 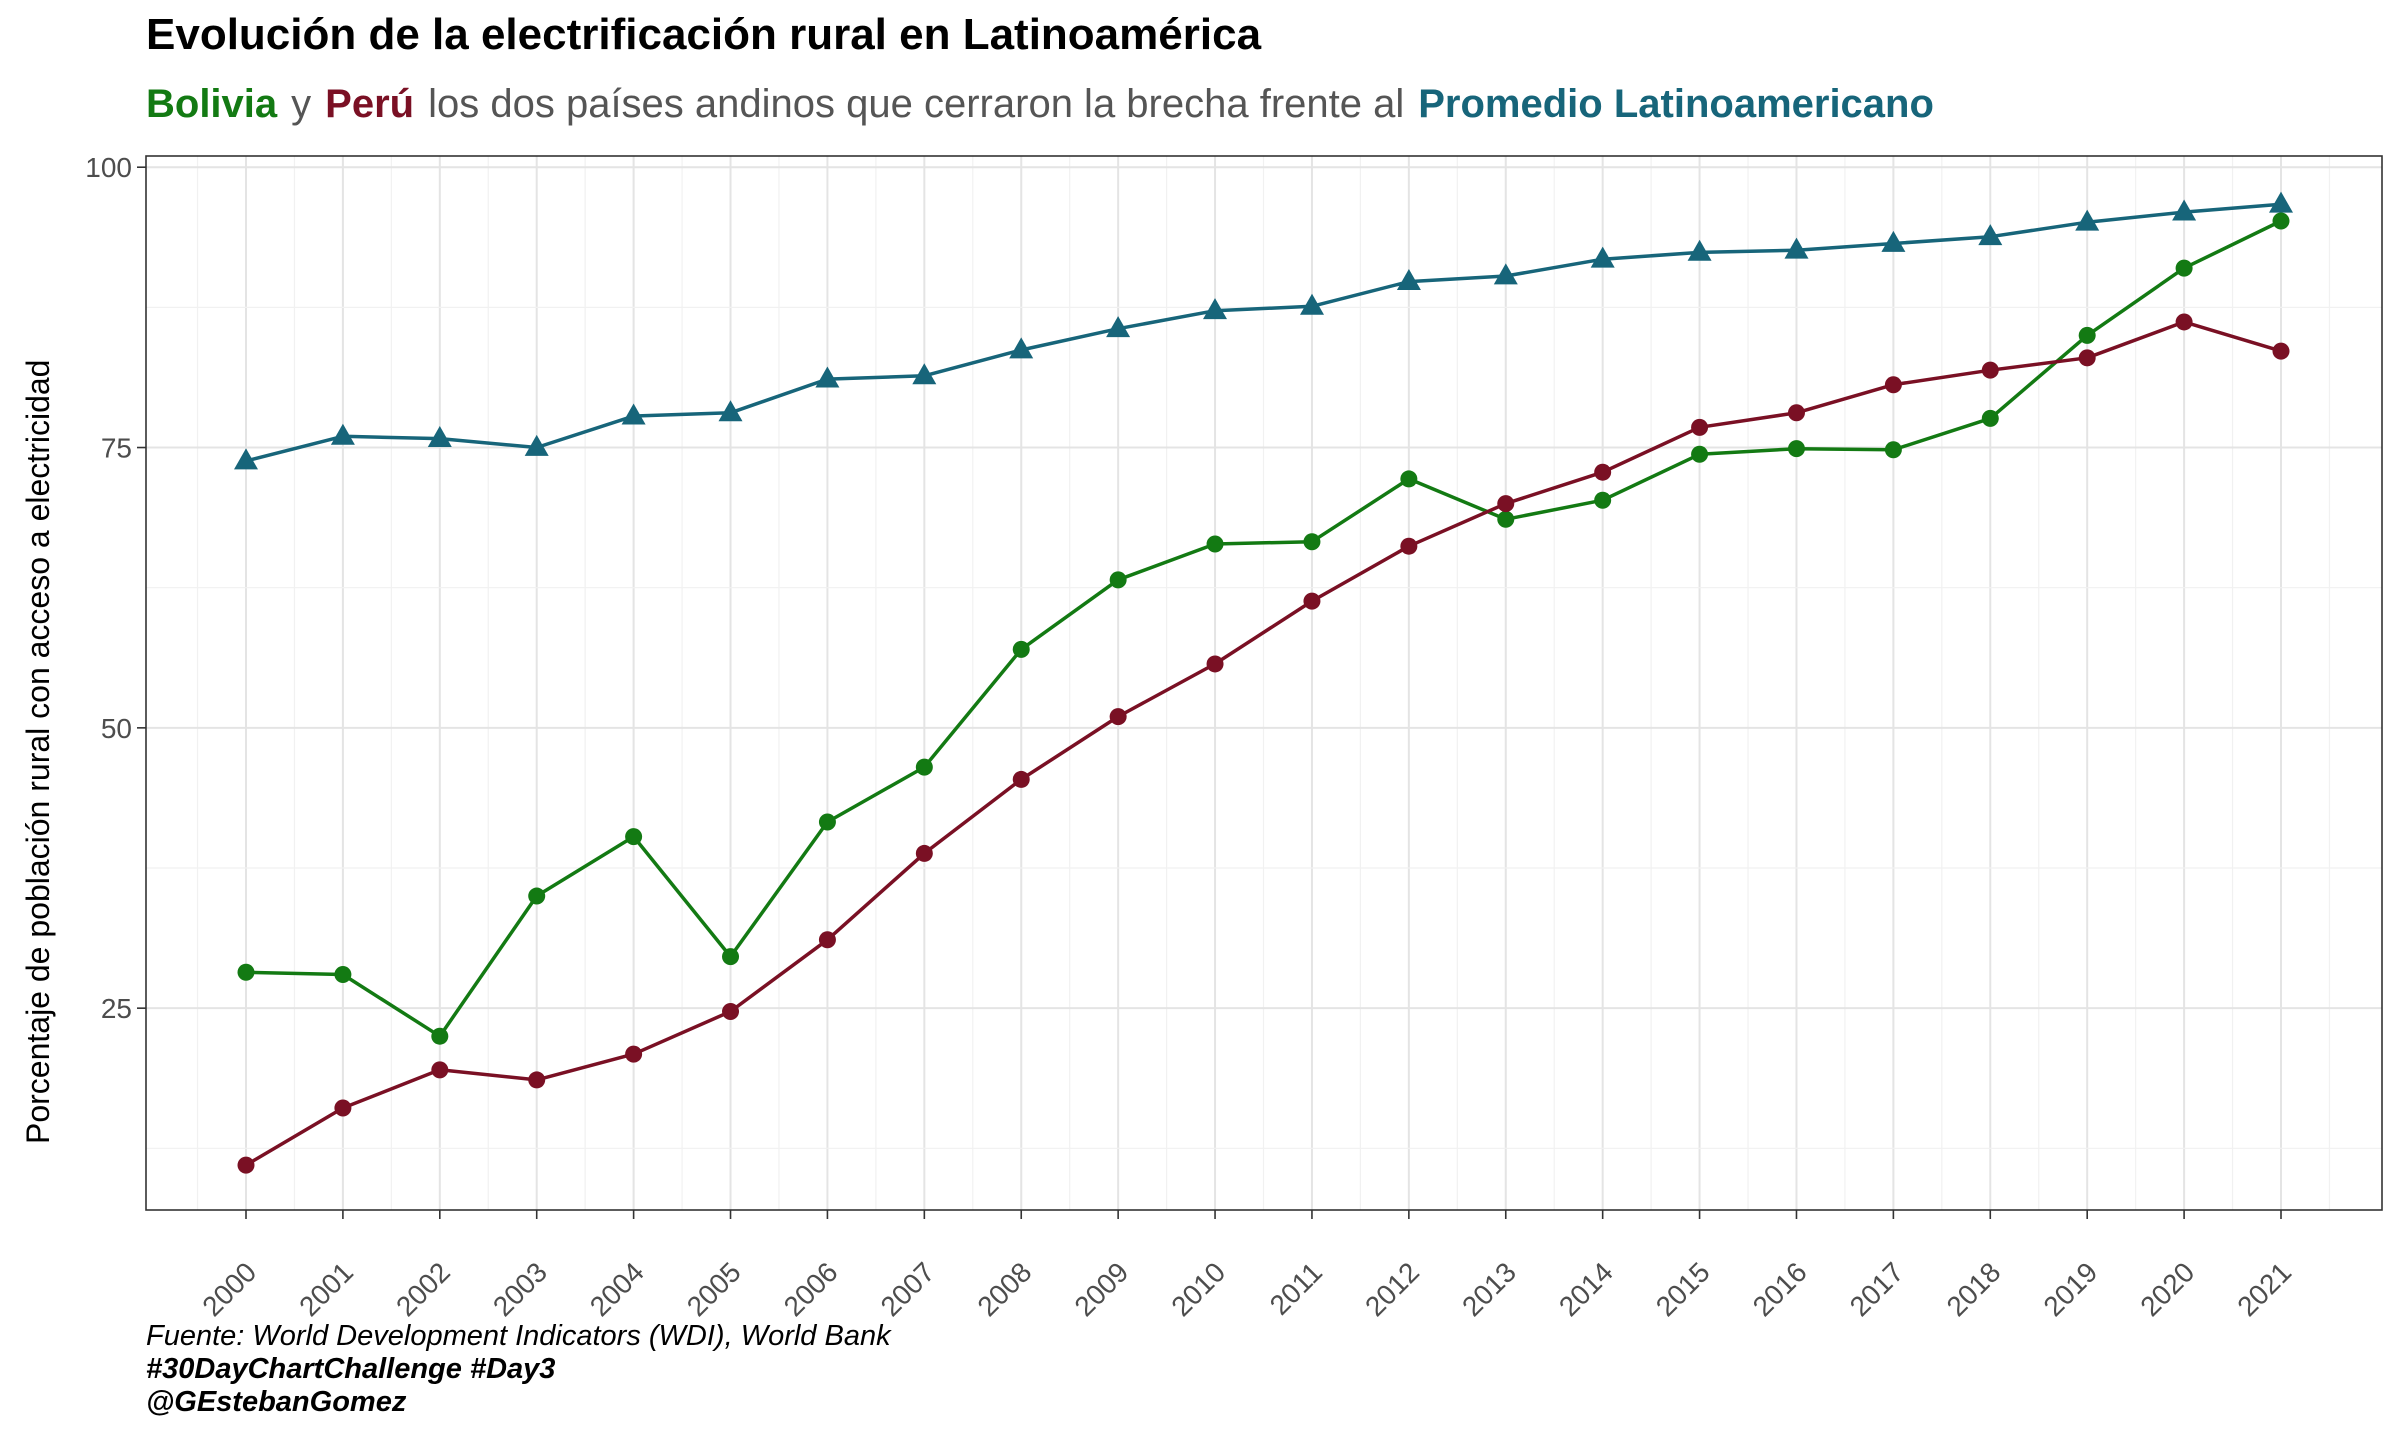 I want to click on subtitle-promedio: Promedio Latinoamericano, so click(x=1676, y=104).